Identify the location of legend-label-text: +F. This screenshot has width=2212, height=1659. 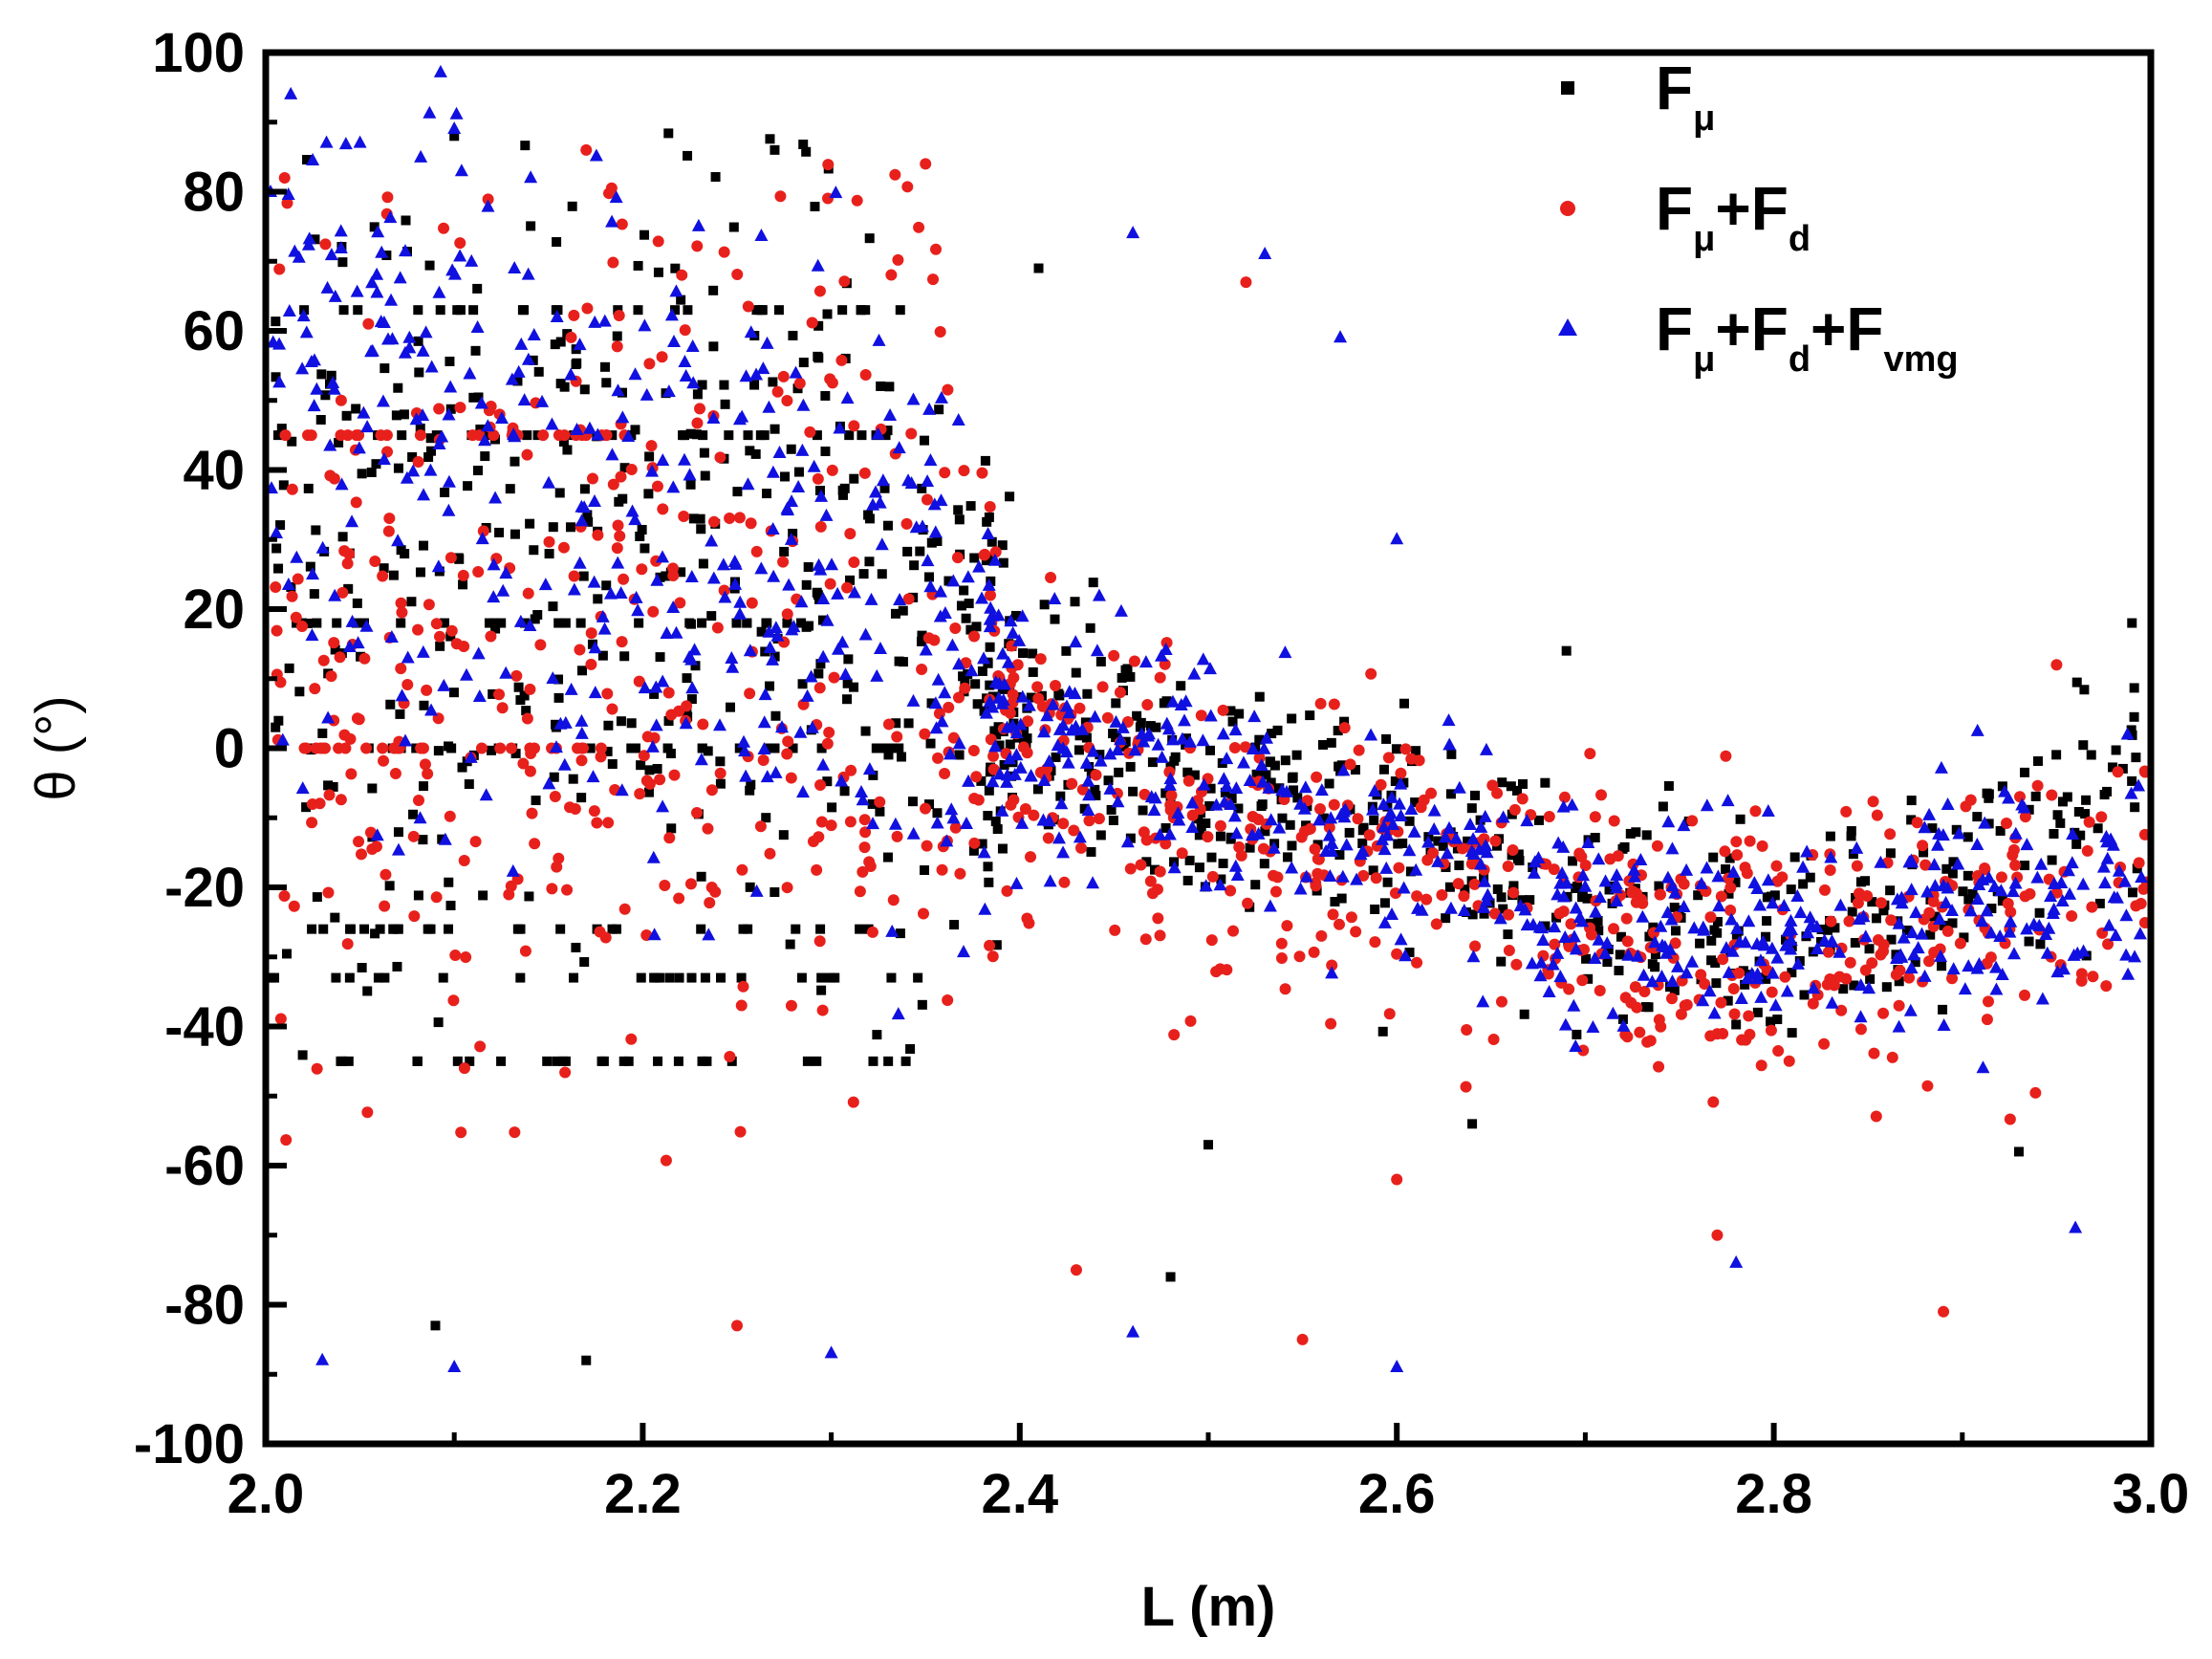
(1752, 329).